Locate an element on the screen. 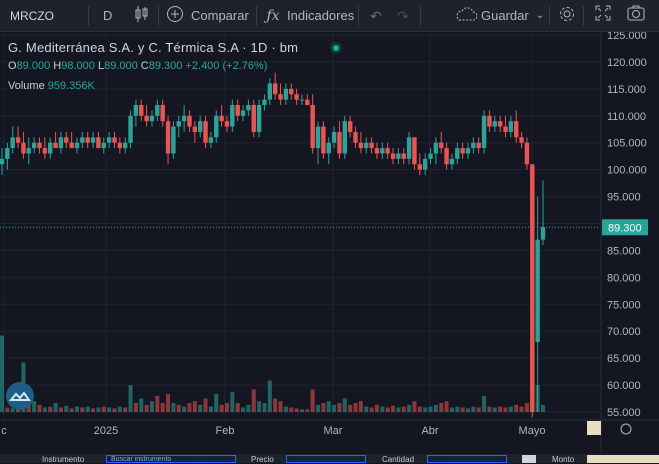  y-tick-label: 115.000 is located at coordinates (626, 90).